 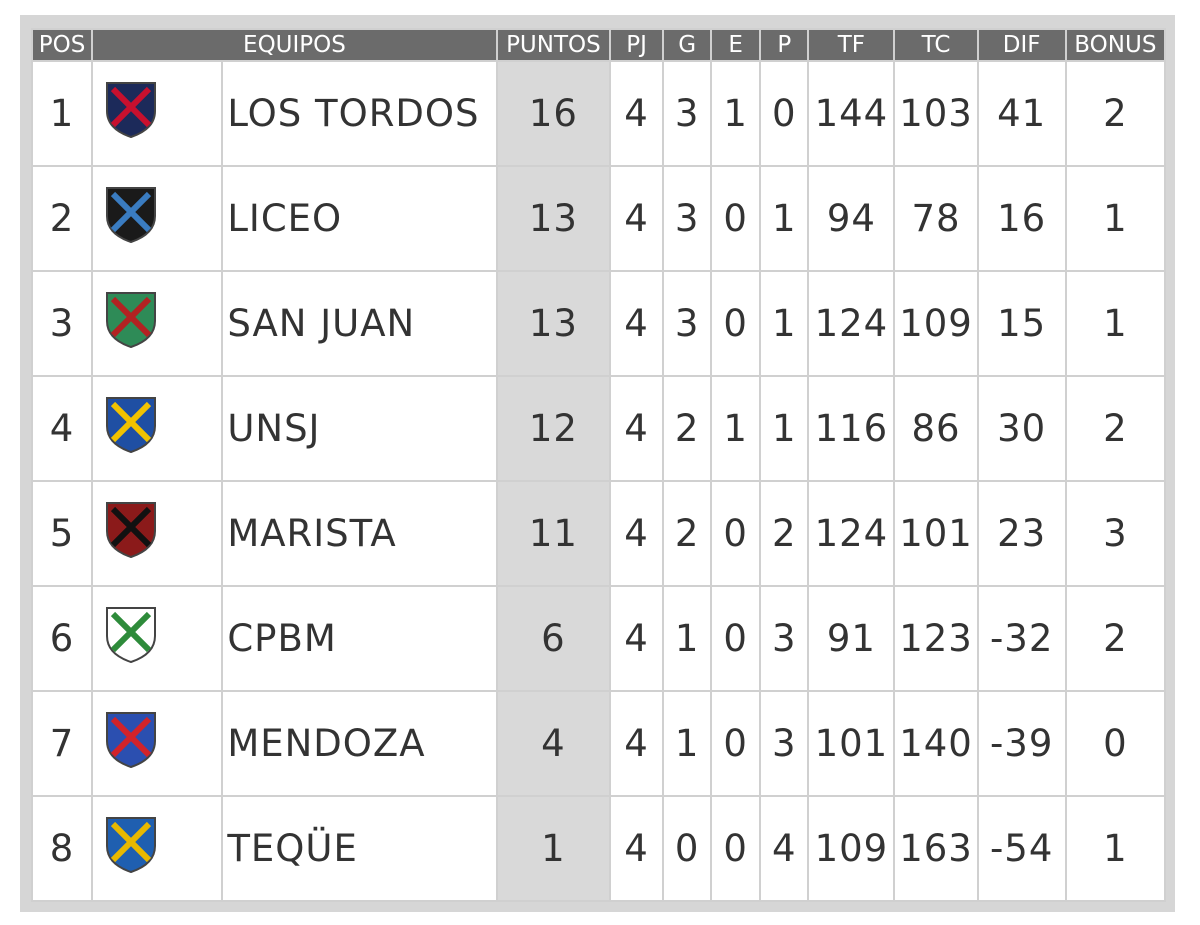 What do you see at coordinates (851, 428) in the screenshot?
I see `stat-cell: 116` at bounding box center [851, 428].